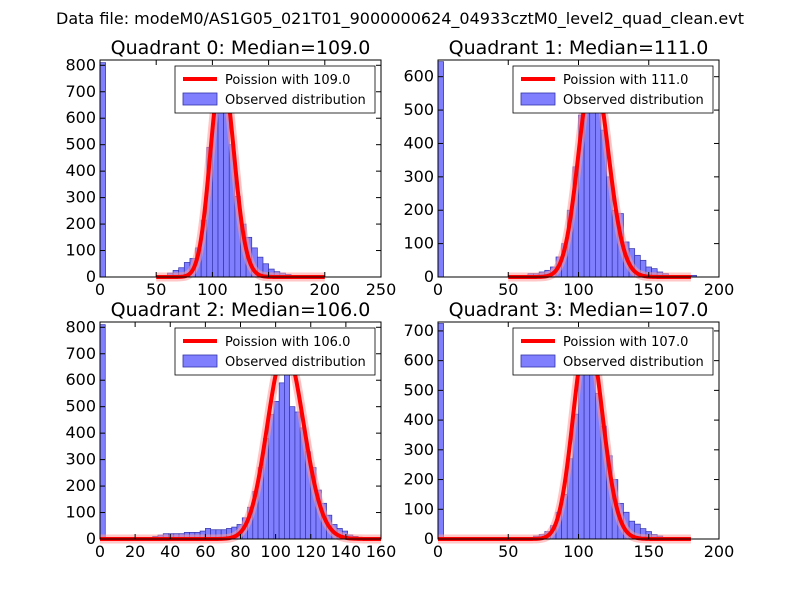  What do you see at coordinates (240, 168) in the screenshot?
I see `plot-frame` at bounding box center [240, 168].